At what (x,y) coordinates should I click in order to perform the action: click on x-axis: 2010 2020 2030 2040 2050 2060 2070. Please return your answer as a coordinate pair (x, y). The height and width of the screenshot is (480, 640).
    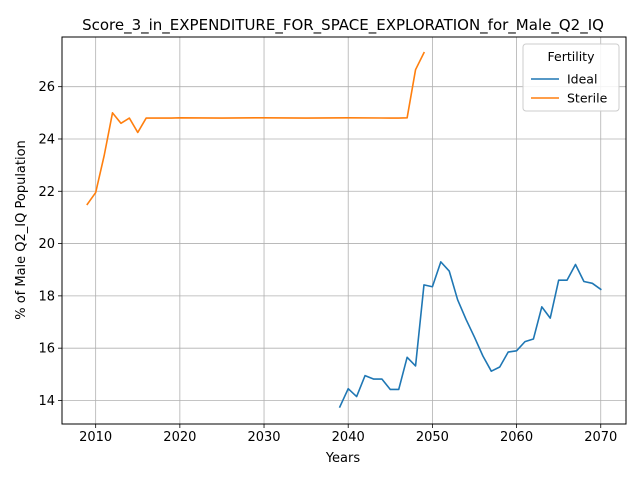
    Looking at the image, I should click on (348, 434).